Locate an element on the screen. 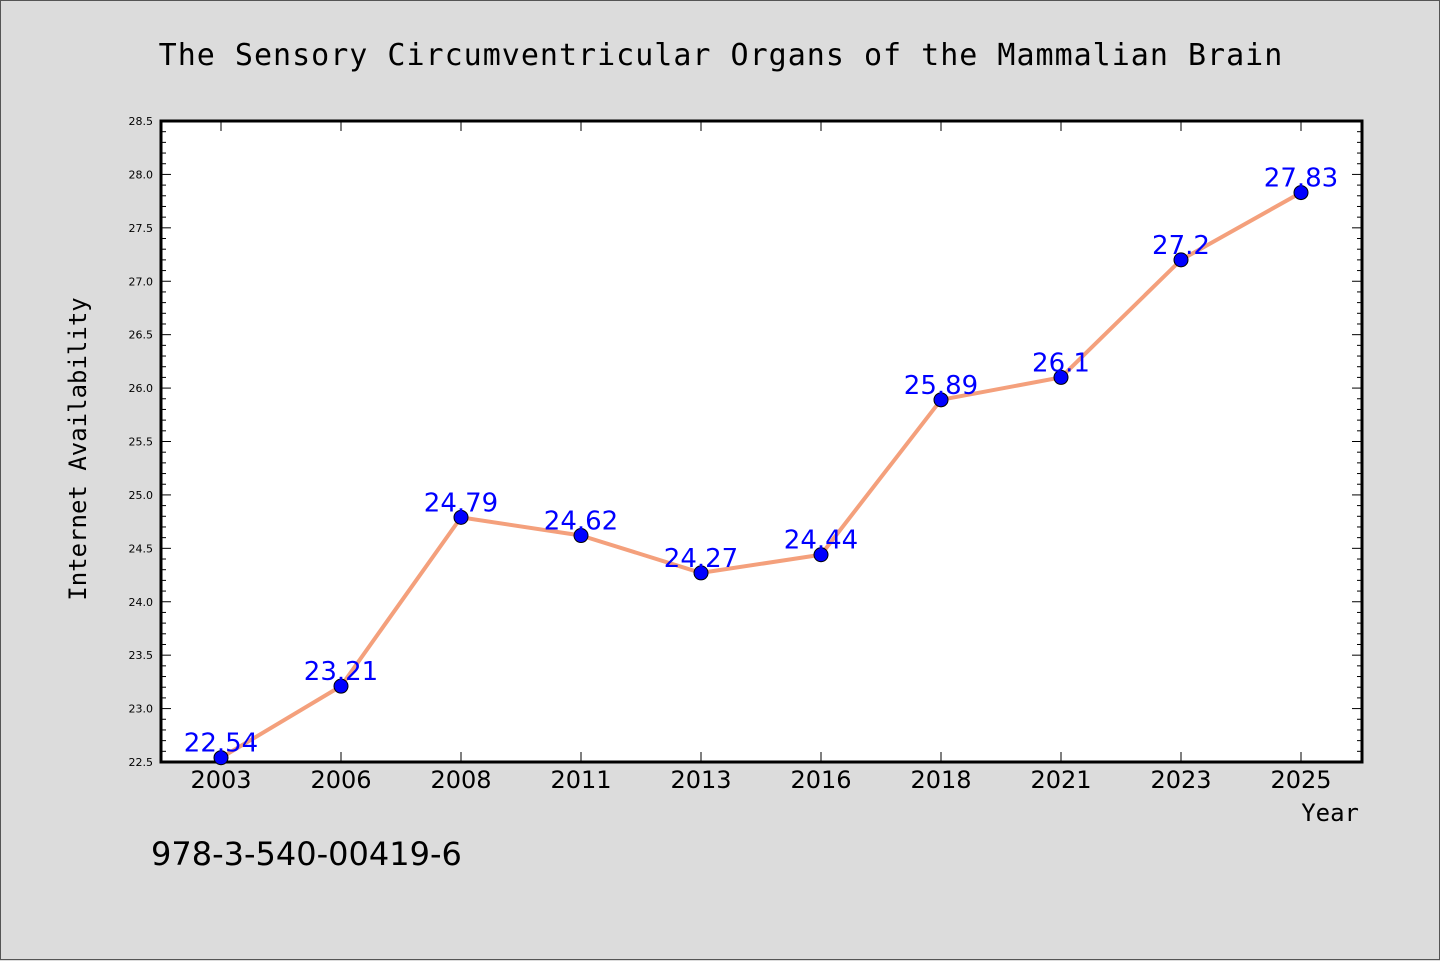 The width and height of the screenshot is (1440, 961). data-label: 24.44 is located at coordinates (821, 541).